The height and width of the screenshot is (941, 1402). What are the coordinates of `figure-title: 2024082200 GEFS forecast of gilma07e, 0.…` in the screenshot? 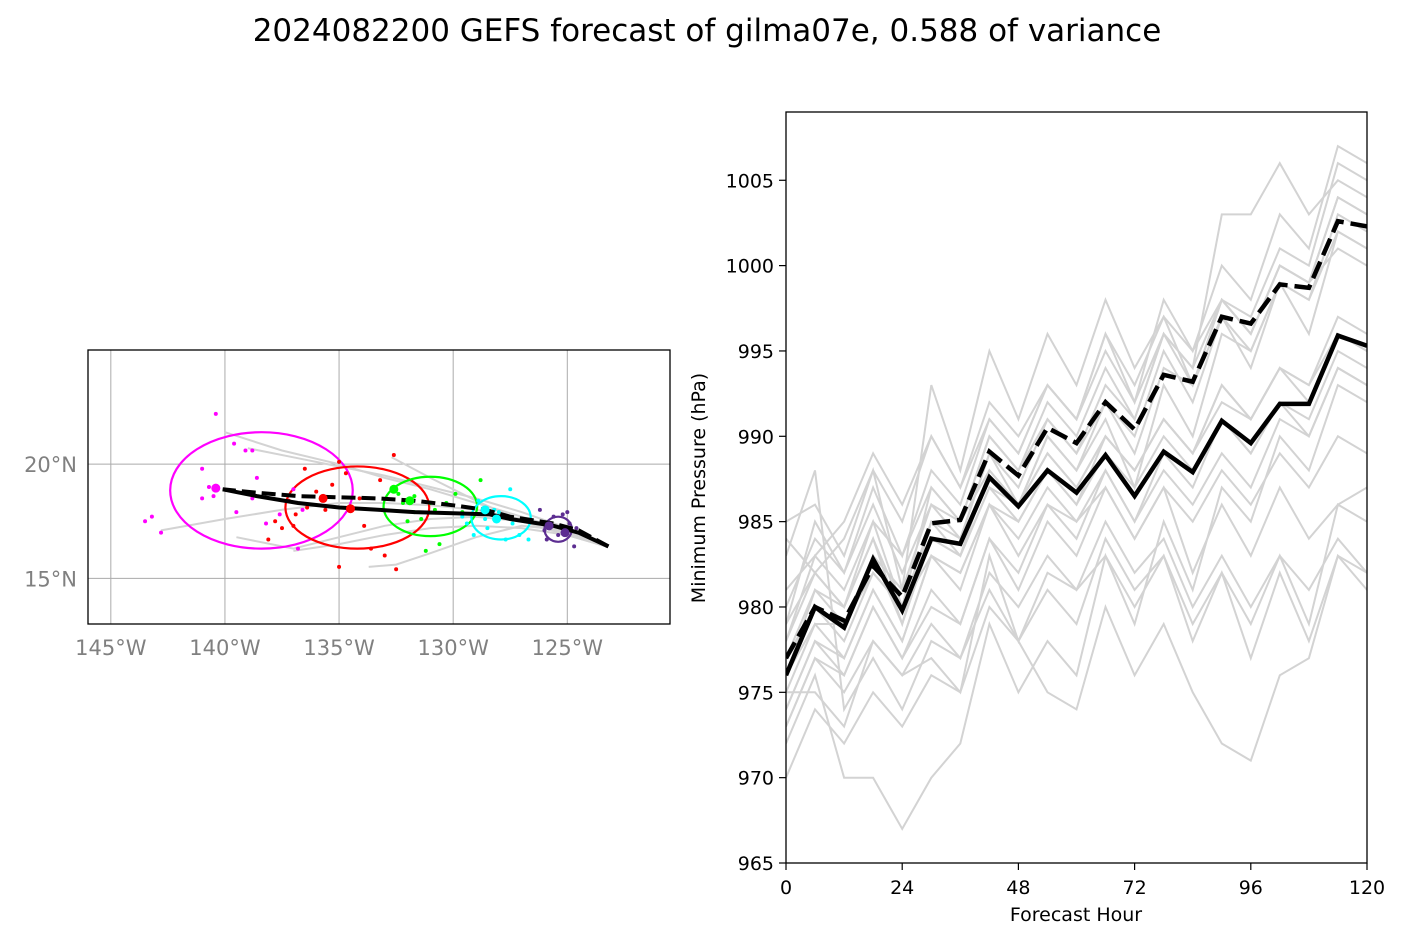 It's located at (707, 31).